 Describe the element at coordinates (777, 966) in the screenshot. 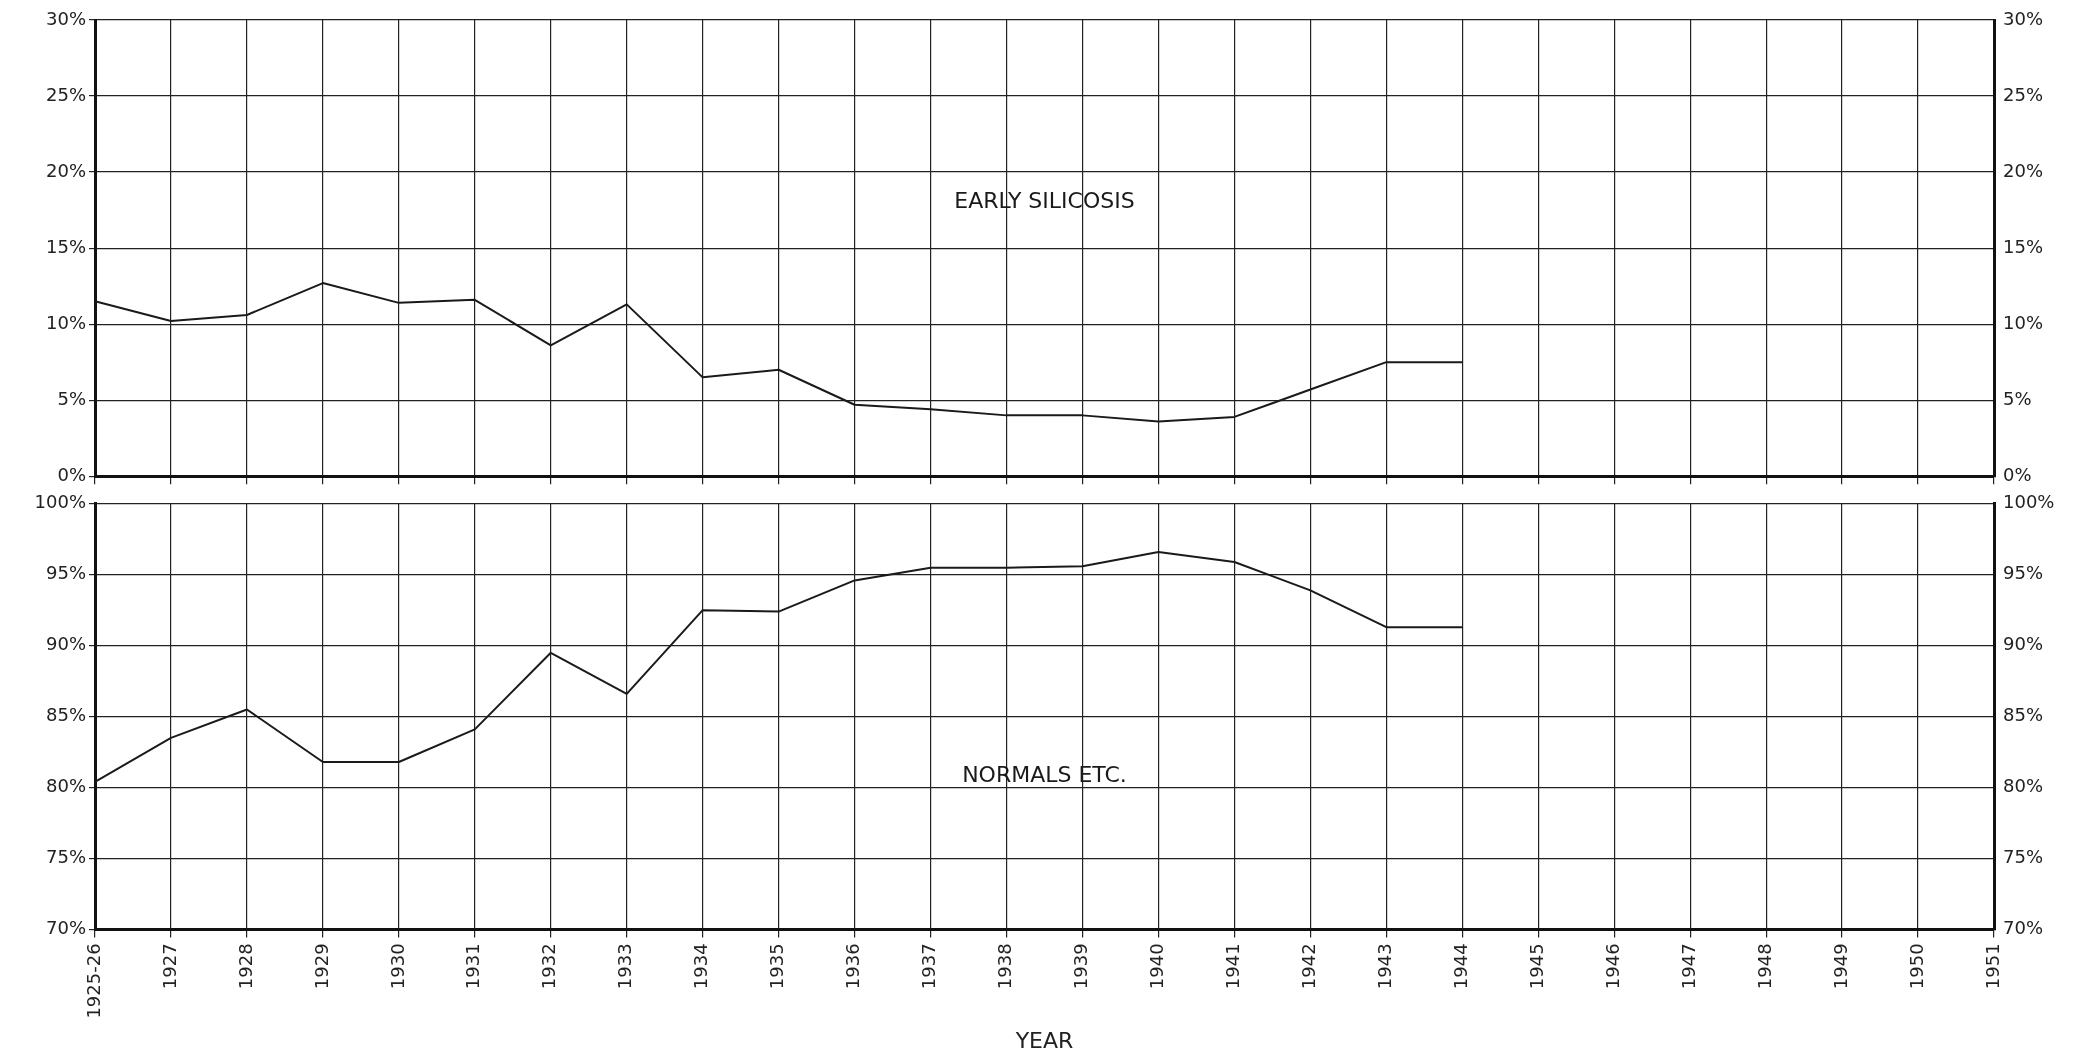

I see `x-tick-label: 1935` at that location.